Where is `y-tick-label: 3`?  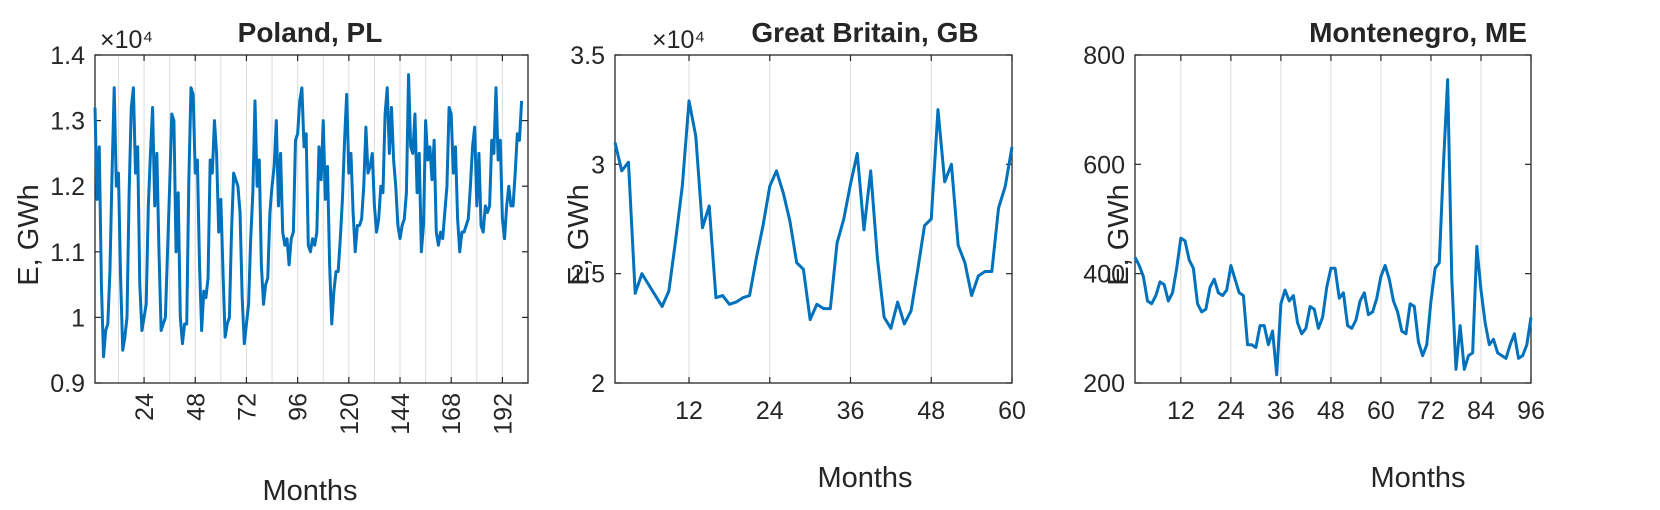 y-tick-label: 3 is located at coordinates (598, 165).